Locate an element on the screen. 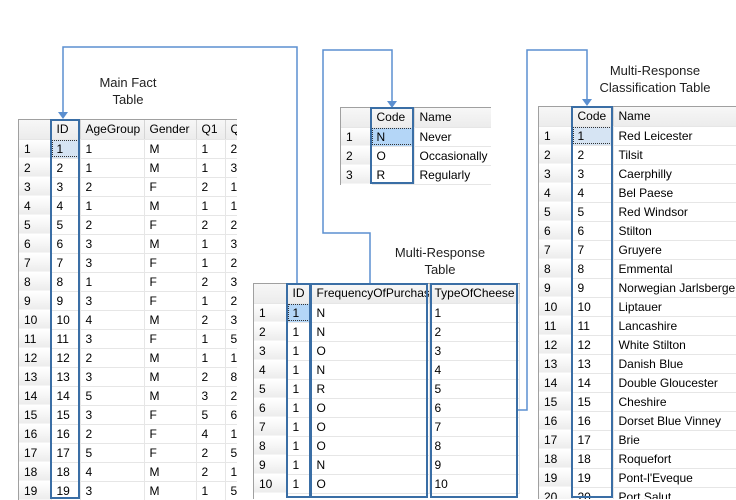 The image size is (736, 500). table-cell: Port Salut is located at coordinates (674, 493).